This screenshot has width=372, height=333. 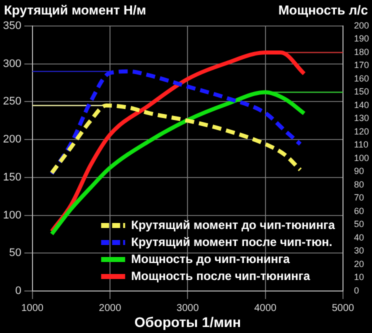 What do you see at coordinates (362, 65) in the screenshot?
I see `y2-tick-label: 170` at bounding box center [362, 65].